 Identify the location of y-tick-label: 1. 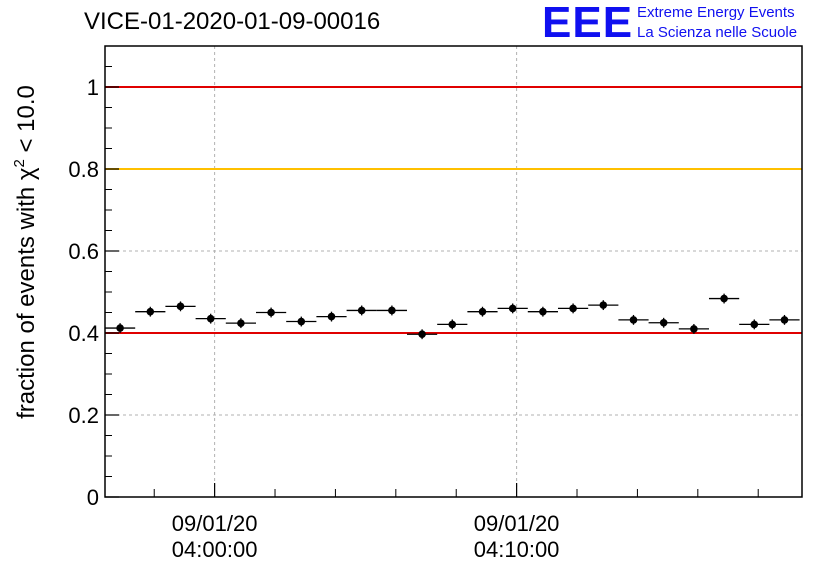
(93, 87).